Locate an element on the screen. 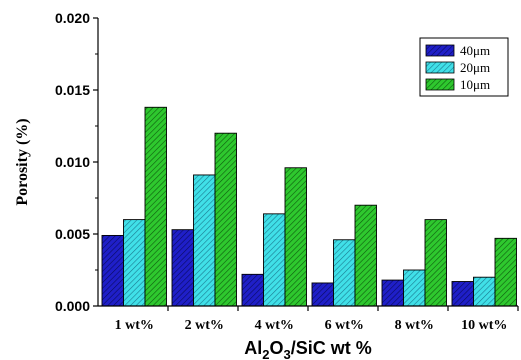  legend-swatch-10um is located at coordinates (440, 84).